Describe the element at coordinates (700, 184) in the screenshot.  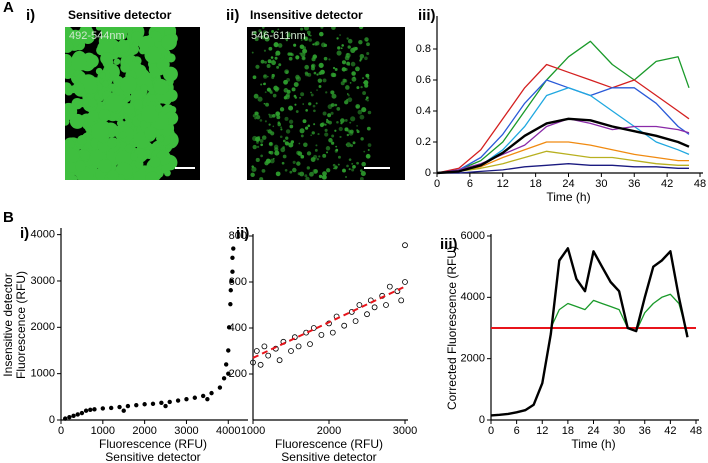
I see `x-tick-label: 48` at that location.